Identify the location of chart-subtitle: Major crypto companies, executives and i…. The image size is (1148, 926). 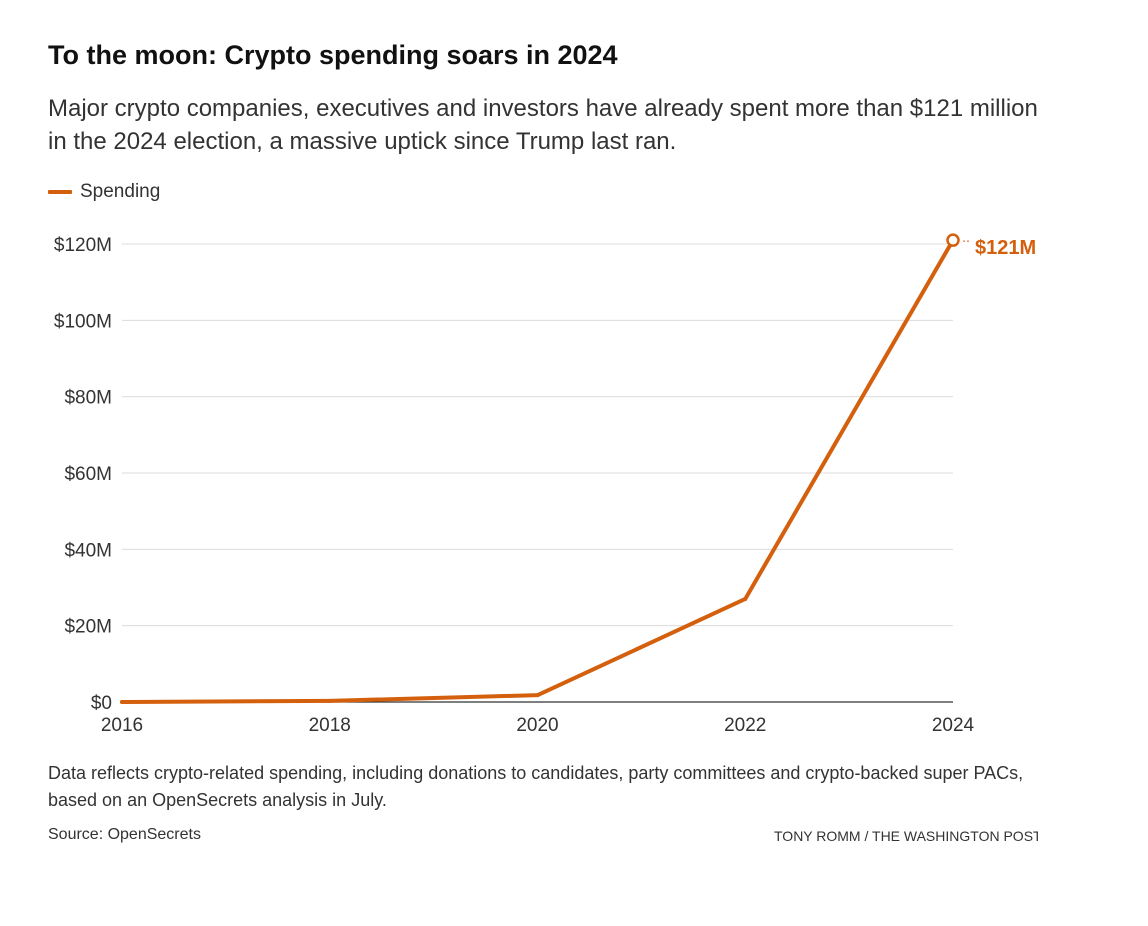
(543, 125).